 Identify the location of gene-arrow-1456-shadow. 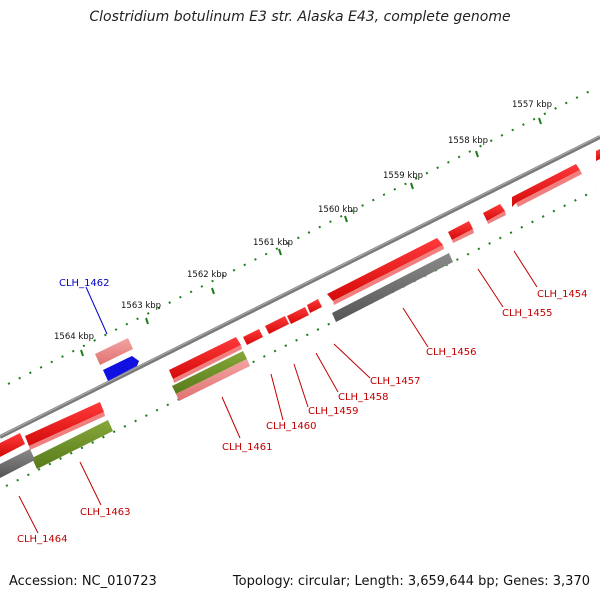
(463, 236).